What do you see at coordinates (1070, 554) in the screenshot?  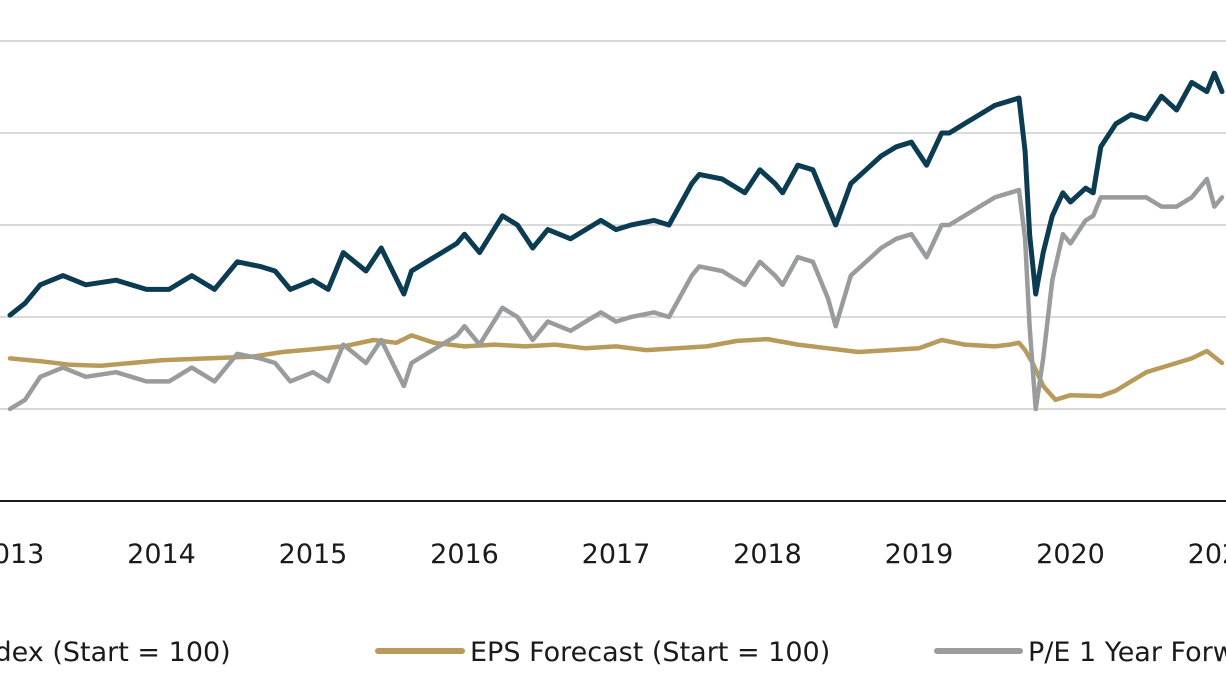 I see `x-tick-label: 2020` at bounding box center [1070, 554].